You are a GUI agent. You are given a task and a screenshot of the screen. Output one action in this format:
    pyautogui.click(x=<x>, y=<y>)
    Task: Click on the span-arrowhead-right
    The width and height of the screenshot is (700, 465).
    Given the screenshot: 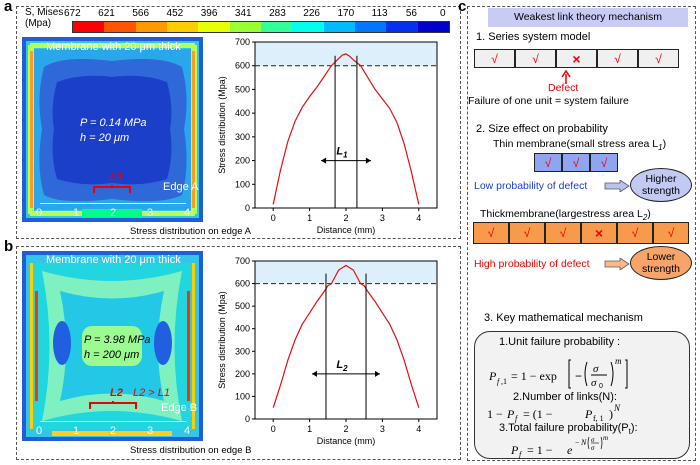 What is the action you would take?
    pyautogui.click(x=368, y=160)
    